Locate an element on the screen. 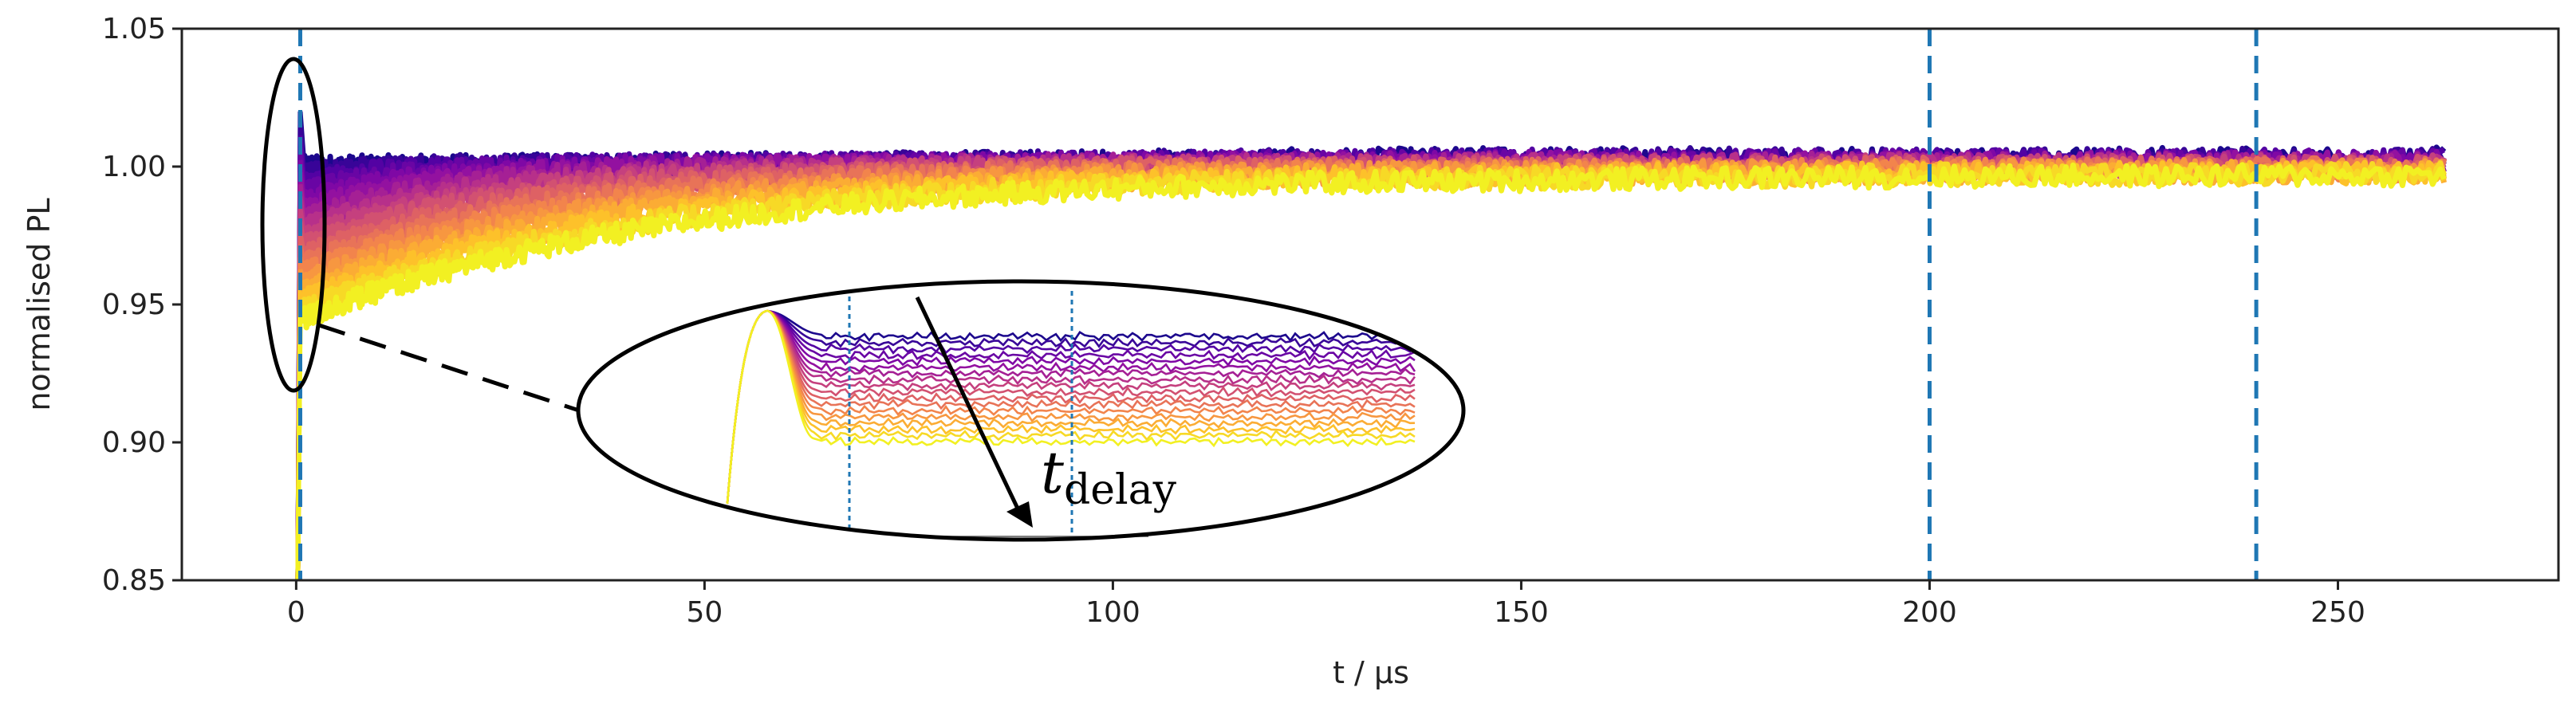 The height and width of the screenshot is (703, 2576). x-tick-label: 100 is located at coordinates (1112, 612).